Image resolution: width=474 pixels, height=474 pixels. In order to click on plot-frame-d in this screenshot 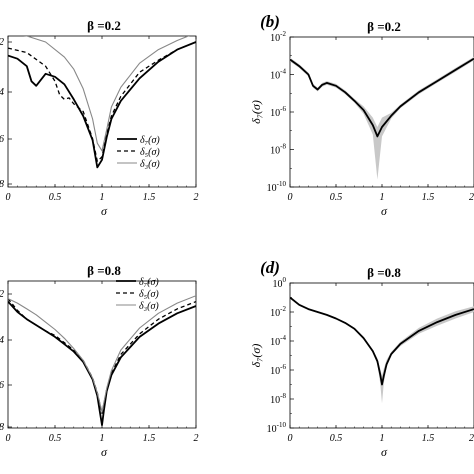, I will do `click(381, 355)`.